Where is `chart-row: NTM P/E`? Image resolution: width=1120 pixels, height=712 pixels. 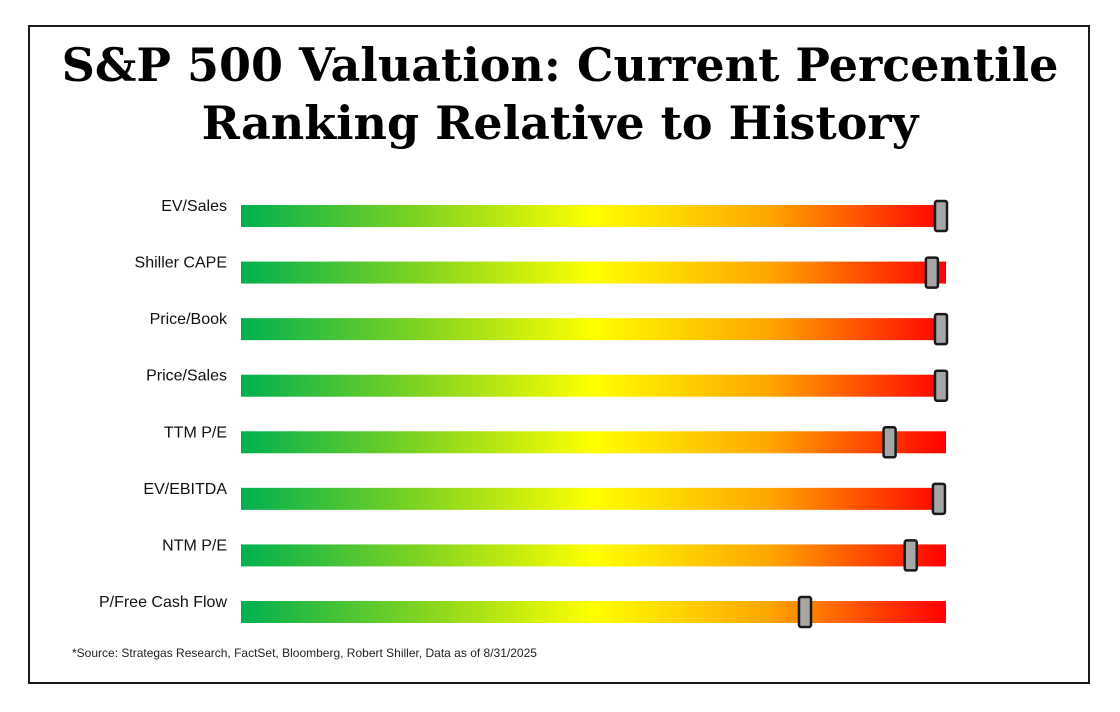 chart-row: NTM P/E is located at coordinates (554, 554).